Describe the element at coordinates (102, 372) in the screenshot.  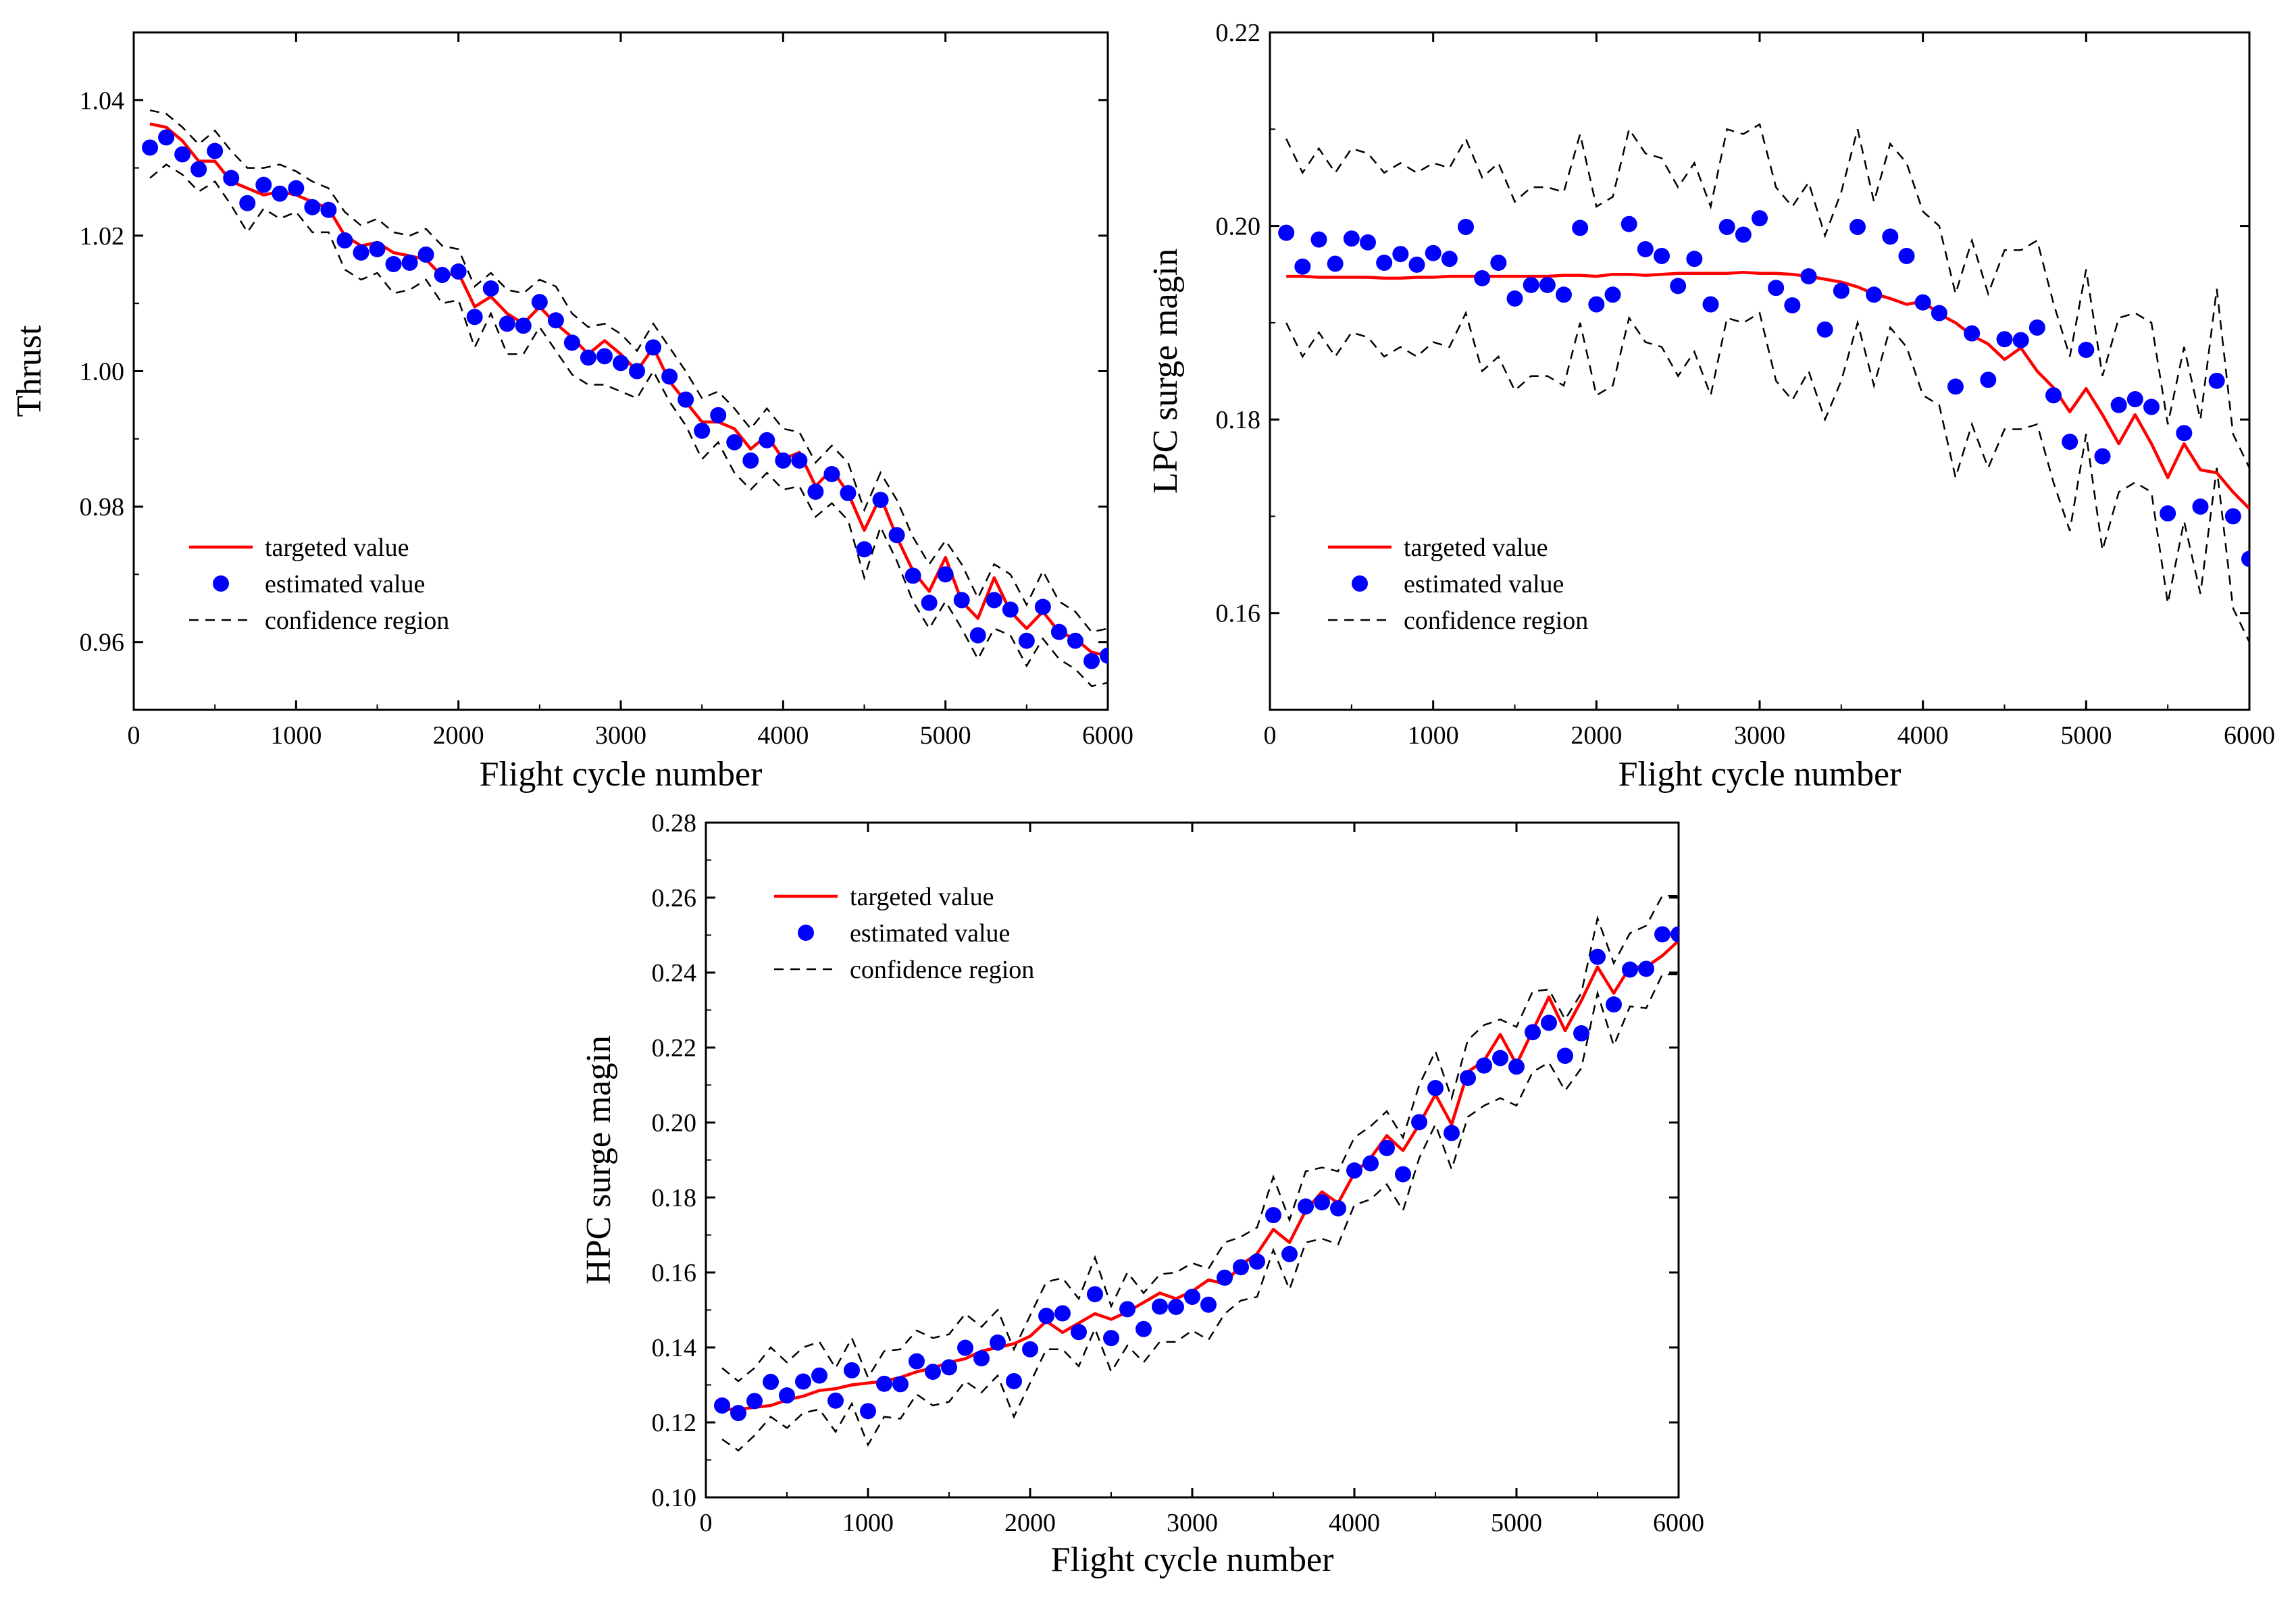
I see `y-tick-label: 1.00` at that location.